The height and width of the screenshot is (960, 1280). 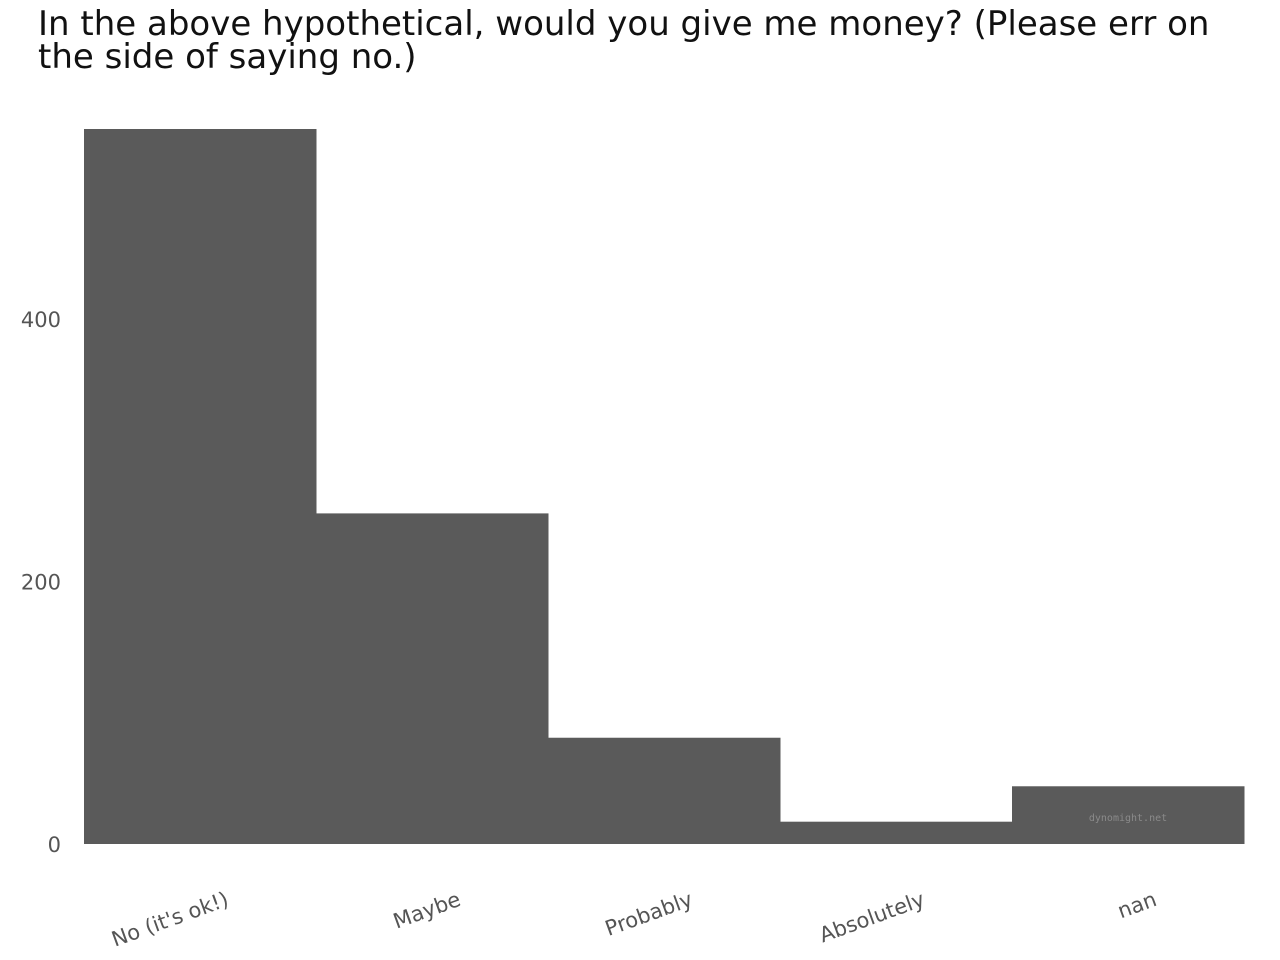 I want to click on y-tick-label: 0, so click(x=54, y=845).